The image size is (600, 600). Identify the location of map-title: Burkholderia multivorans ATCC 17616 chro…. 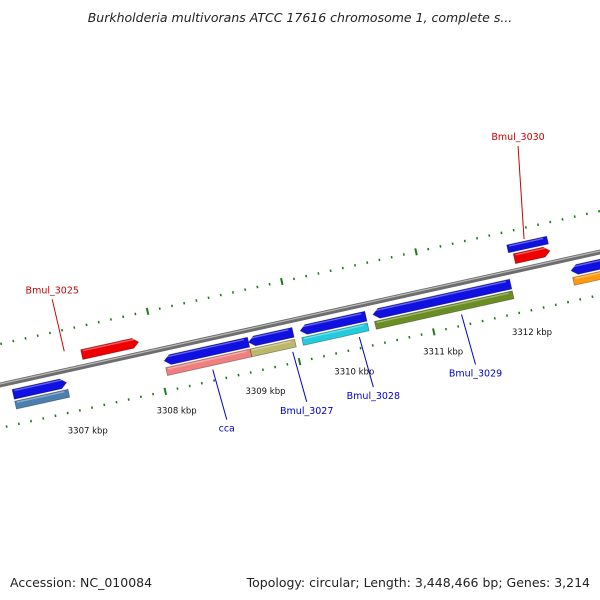
(300, 17).